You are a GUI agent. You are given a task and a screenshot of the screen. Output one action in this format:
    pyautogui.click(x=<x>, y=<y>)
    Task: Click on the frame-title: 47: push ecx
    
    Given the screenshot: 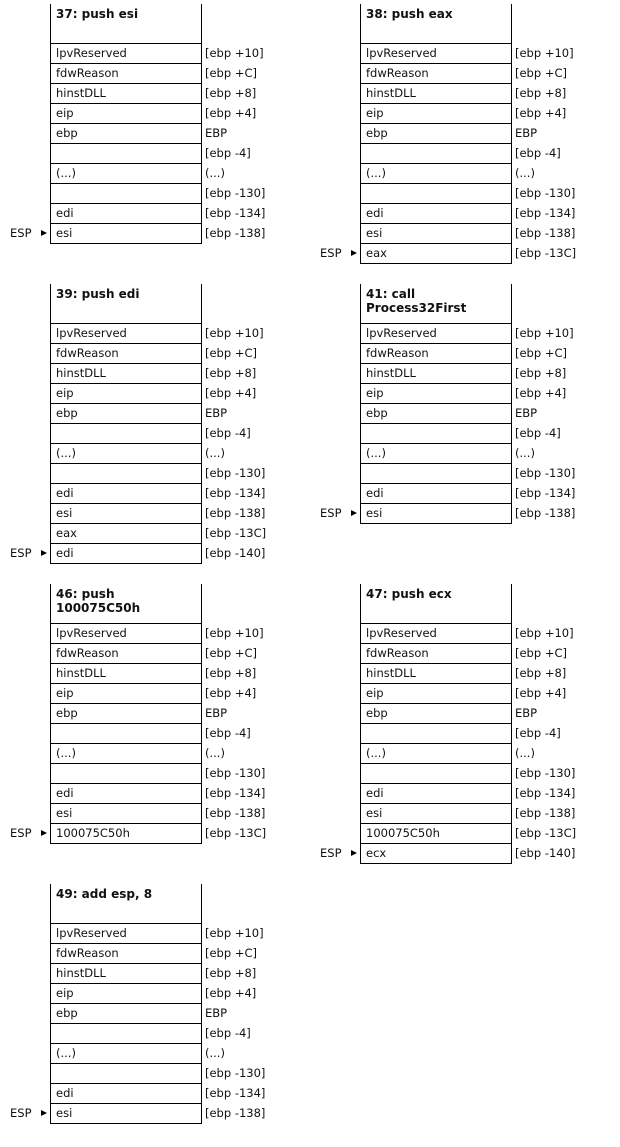 What is the action you would take?
    pyautogui.click(x=436, y=604)
    